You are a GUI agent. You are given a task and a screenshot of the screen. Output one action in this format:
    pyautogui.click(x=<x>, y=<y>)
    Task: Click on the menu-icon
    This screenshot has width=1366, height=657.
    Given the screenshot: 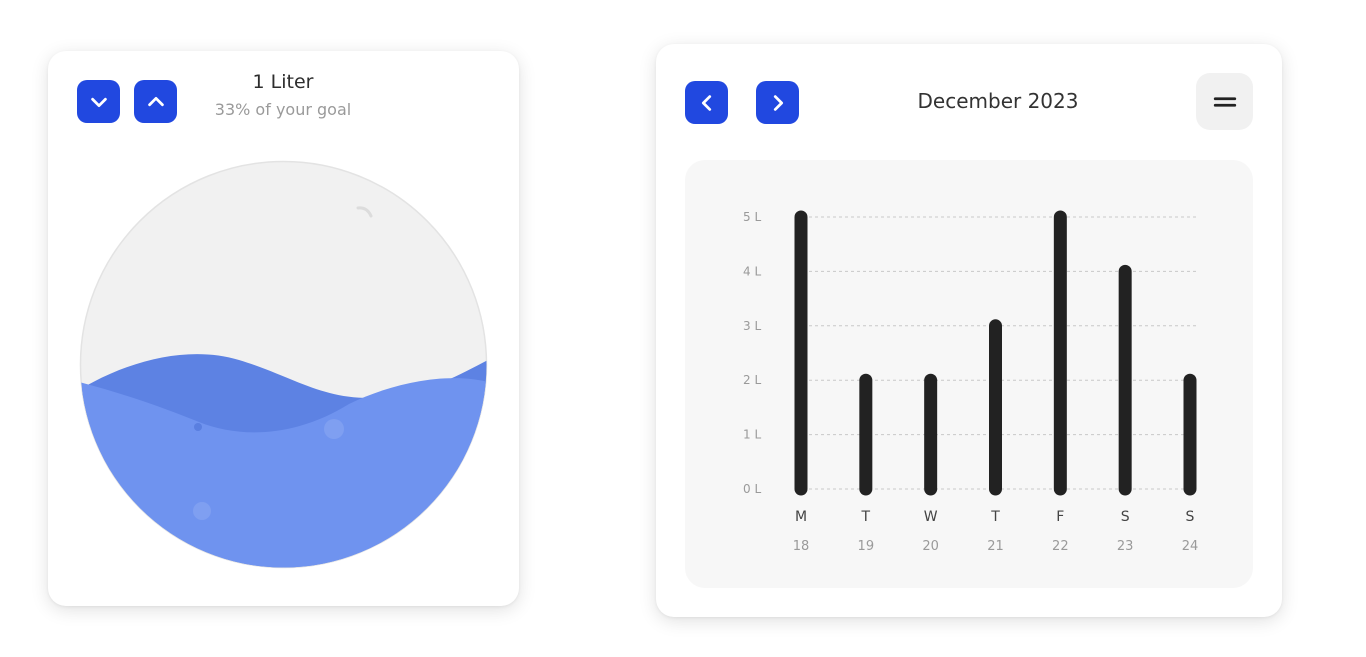 What is the action you would take?
    pyautogui.click(x=1224, y=101)
    